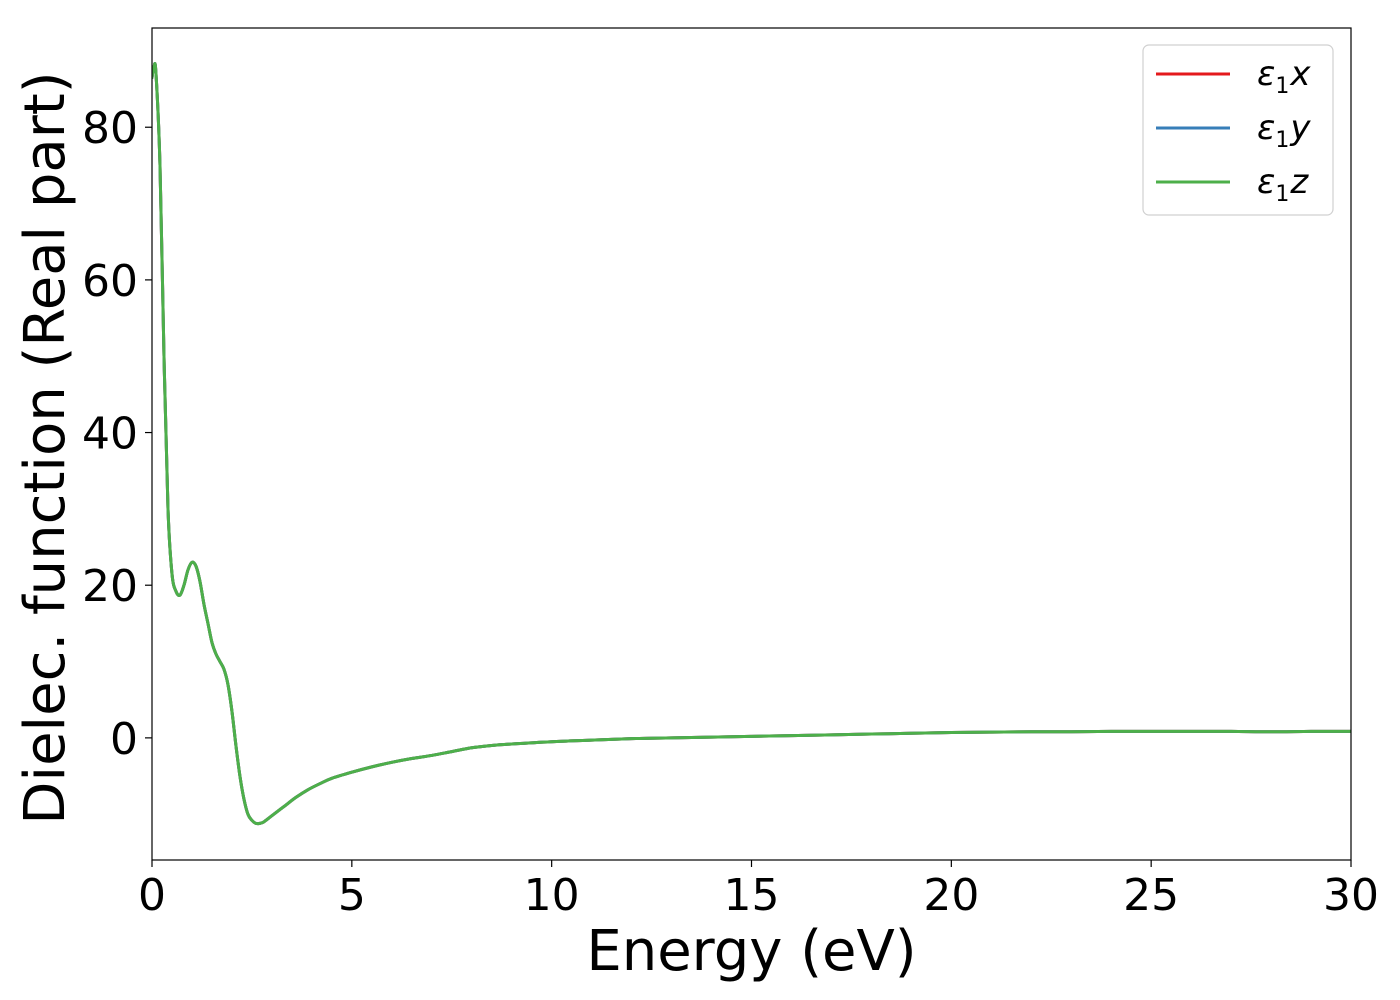 Image resolution: width=1400 pixels, height=1000 pixels. I want to click on y-axis-label: Dielec. function (Real part), so click(45, 447).